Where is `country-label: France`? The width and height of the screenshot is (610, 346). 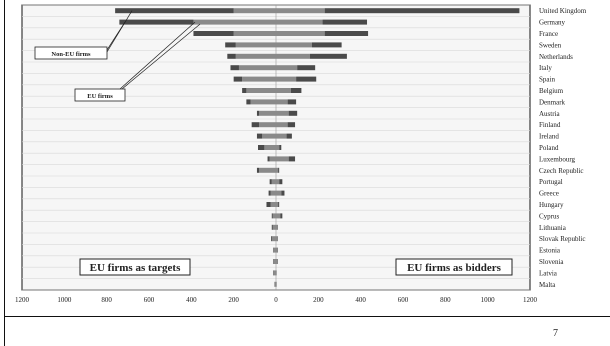 country-label: France is located at coordinates (548, 34).